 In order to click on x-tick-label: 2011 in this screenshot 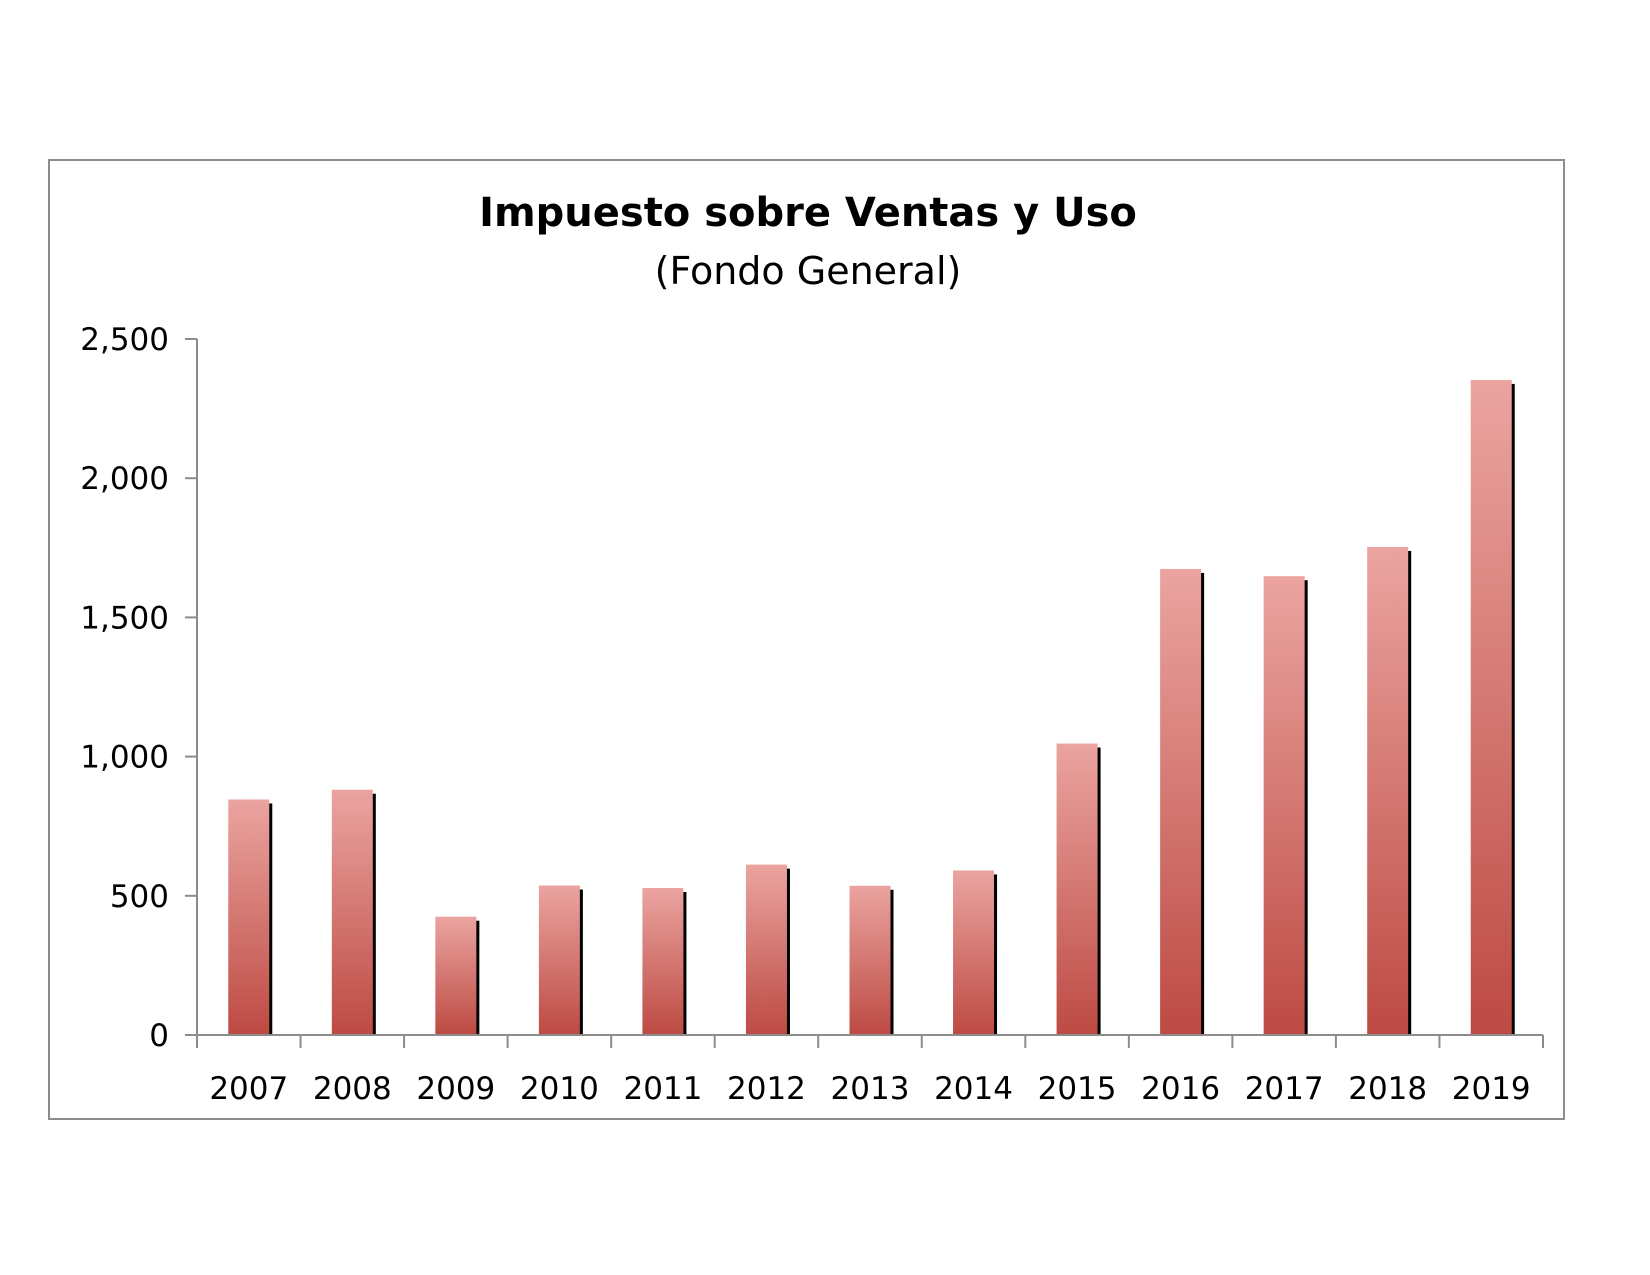, I will do `click(662, 1089)`.